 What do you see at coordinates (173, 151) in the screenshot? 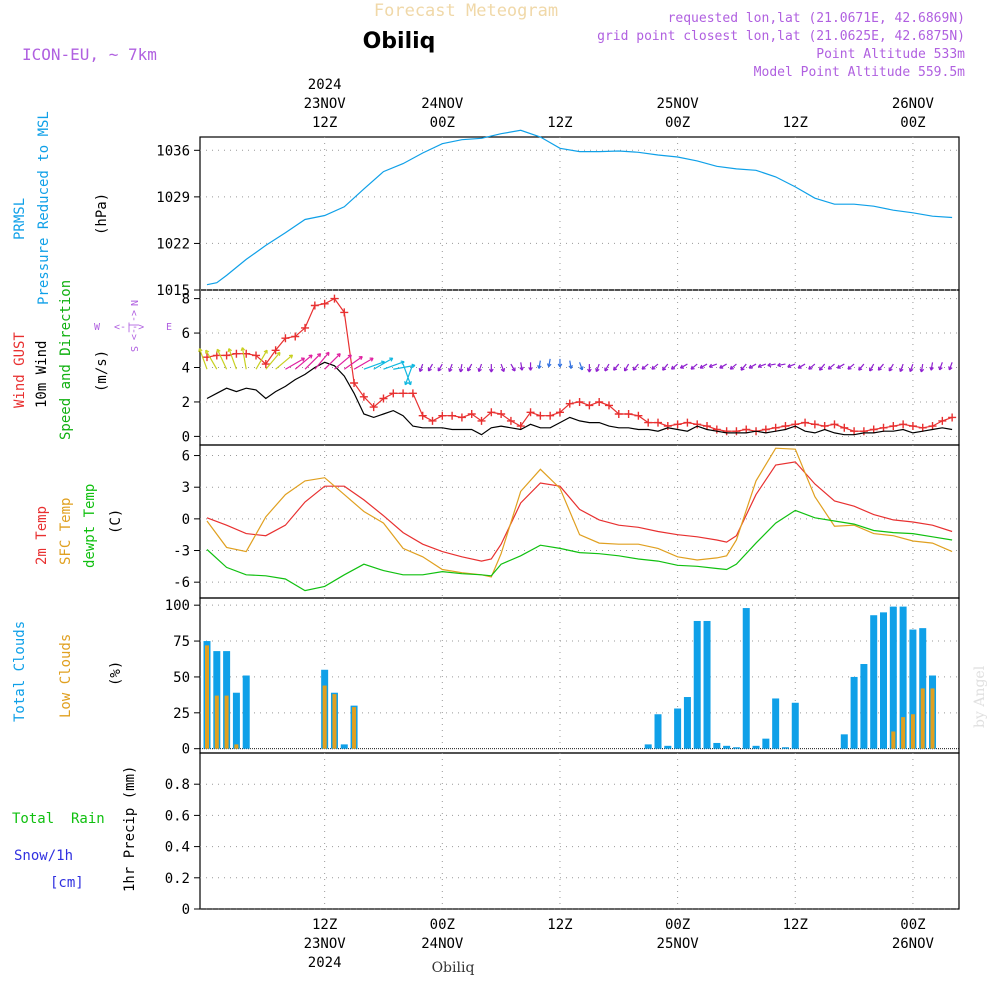
I see `y-tick-label: 1036` at bounding box center [173, 151].